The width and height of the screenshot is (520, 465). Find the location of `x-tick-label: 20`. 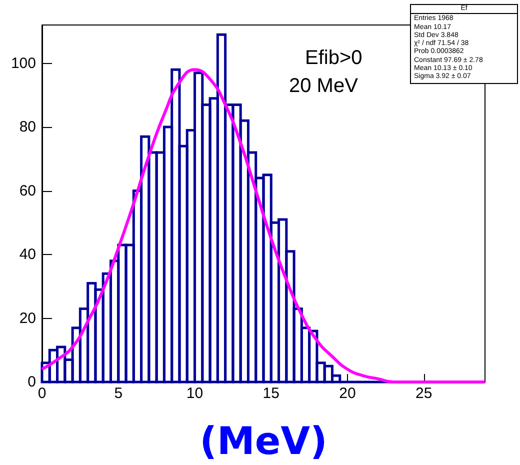

x-tick-label: 20 is located at coordinates (347, 393).